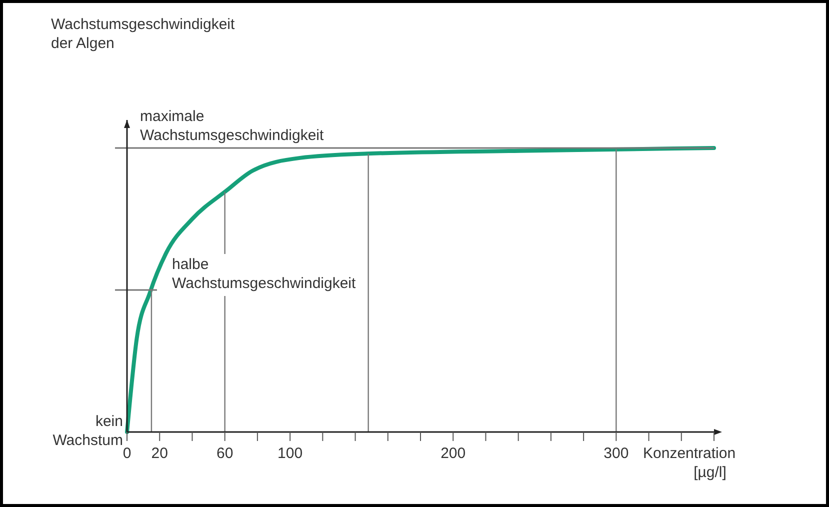  Describe the element at coordinates (143, 34) in the screenshot. I see `text: Wachstumsgeschwindigkeit der Algen` at that location.